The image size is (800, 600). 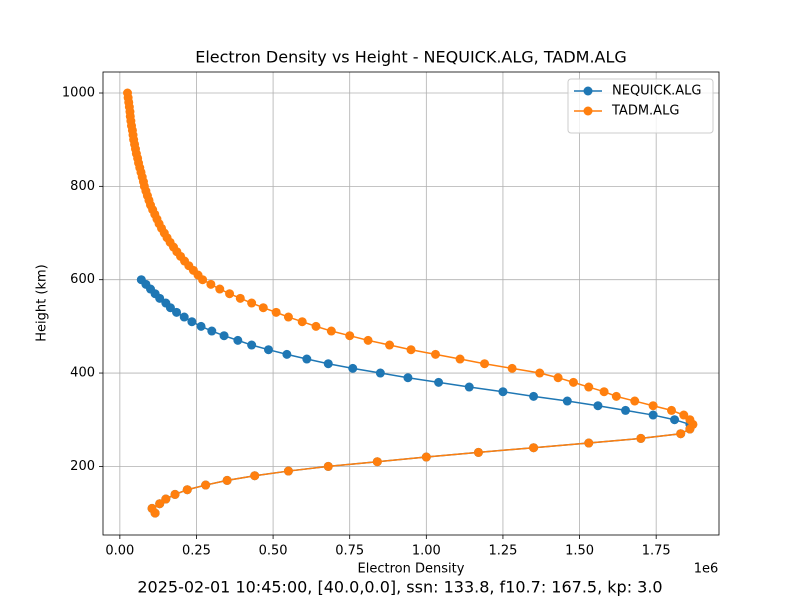 What do you see at coordinates (645, 111) in the screenshot?
I see `legend-label: TADM.ALG` at bounding box center [645, 111].